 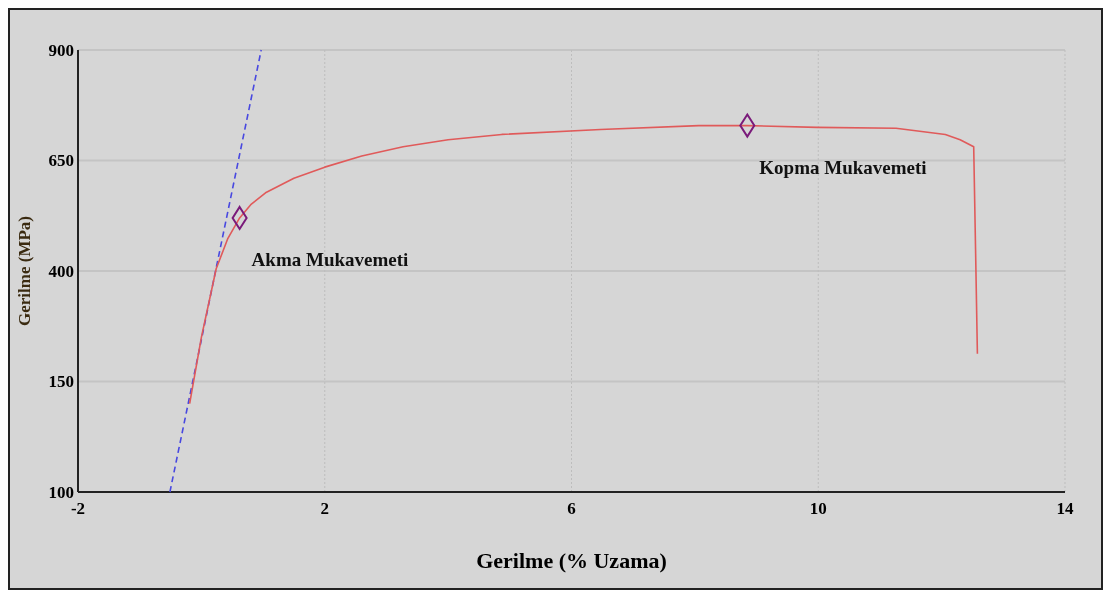 What do you see at coordinates (78, 508) in the screenshot?
I see `x-tick-label: -2` at bounding box center [78, 508].